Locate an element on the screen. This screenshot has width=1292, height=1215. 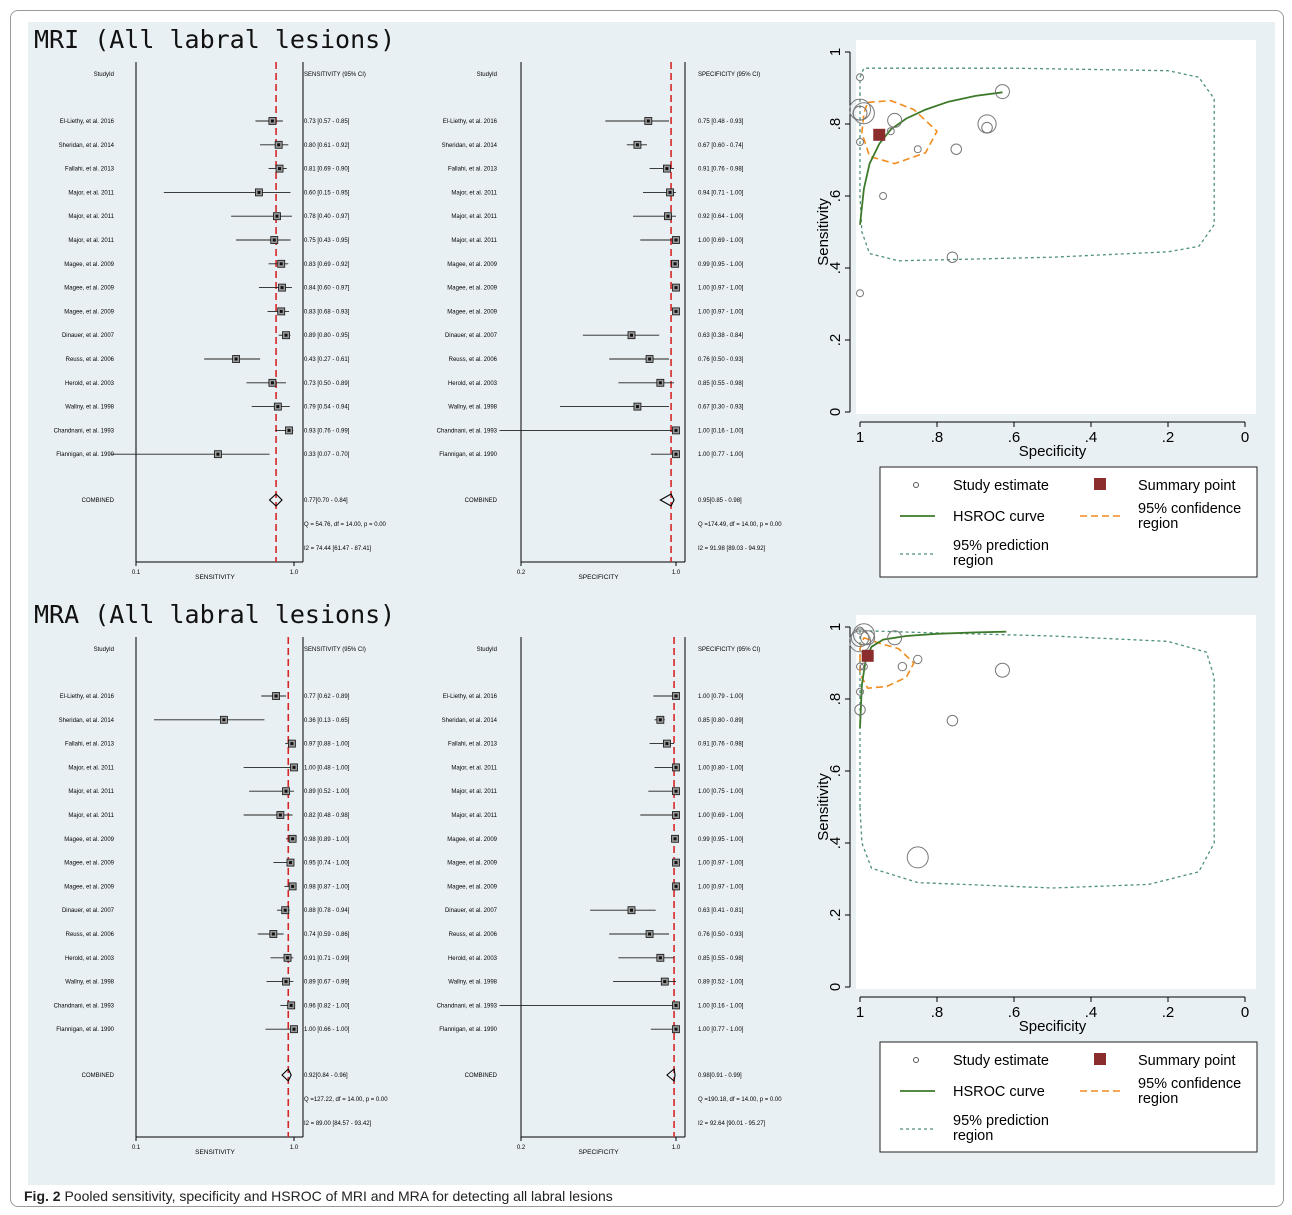
mra-spec-ci-text: 0.89 [0.52 - 1.00] is located at coordinates (721, 983).